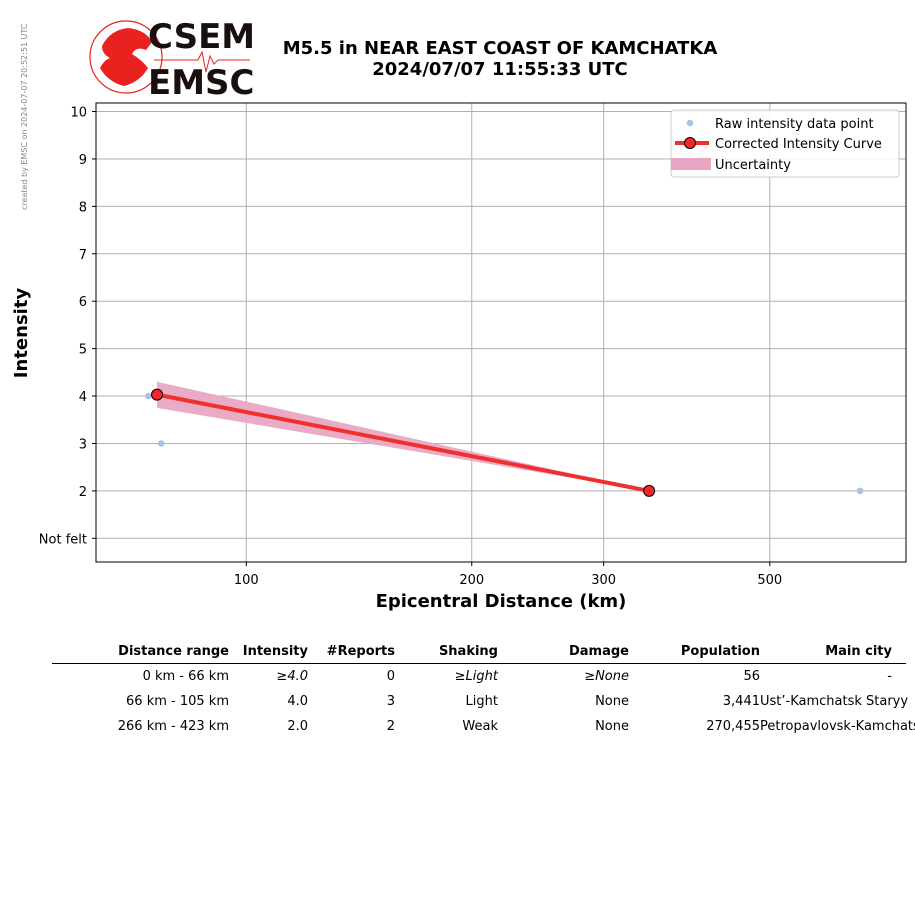 This screenshot has width=915, height=905. Describe the element at coordinates (837, 726) in the screenshot. I see `table-cell-city: Petropavlovsk-Kamchatsky` at that location.